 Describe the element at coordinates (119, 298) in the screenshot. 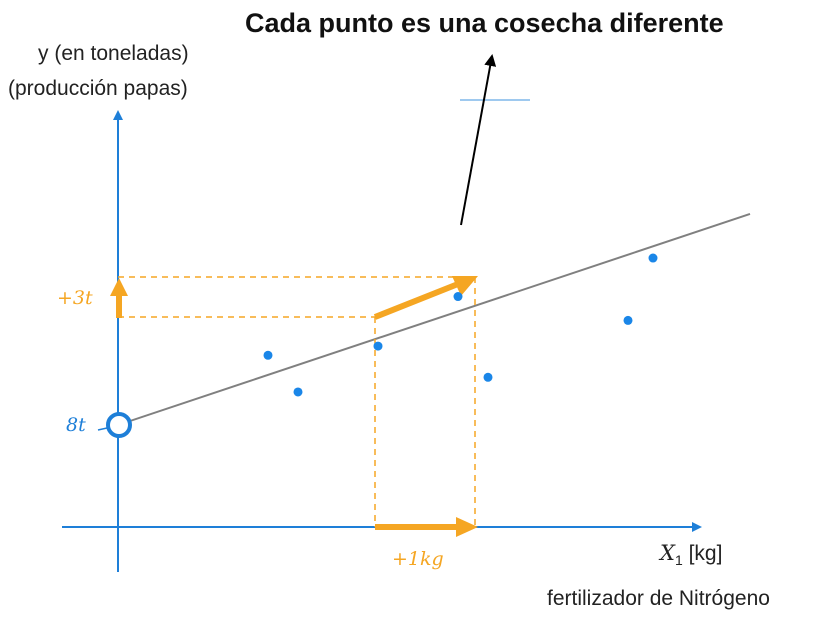

I see `rise-arrow` at that location.